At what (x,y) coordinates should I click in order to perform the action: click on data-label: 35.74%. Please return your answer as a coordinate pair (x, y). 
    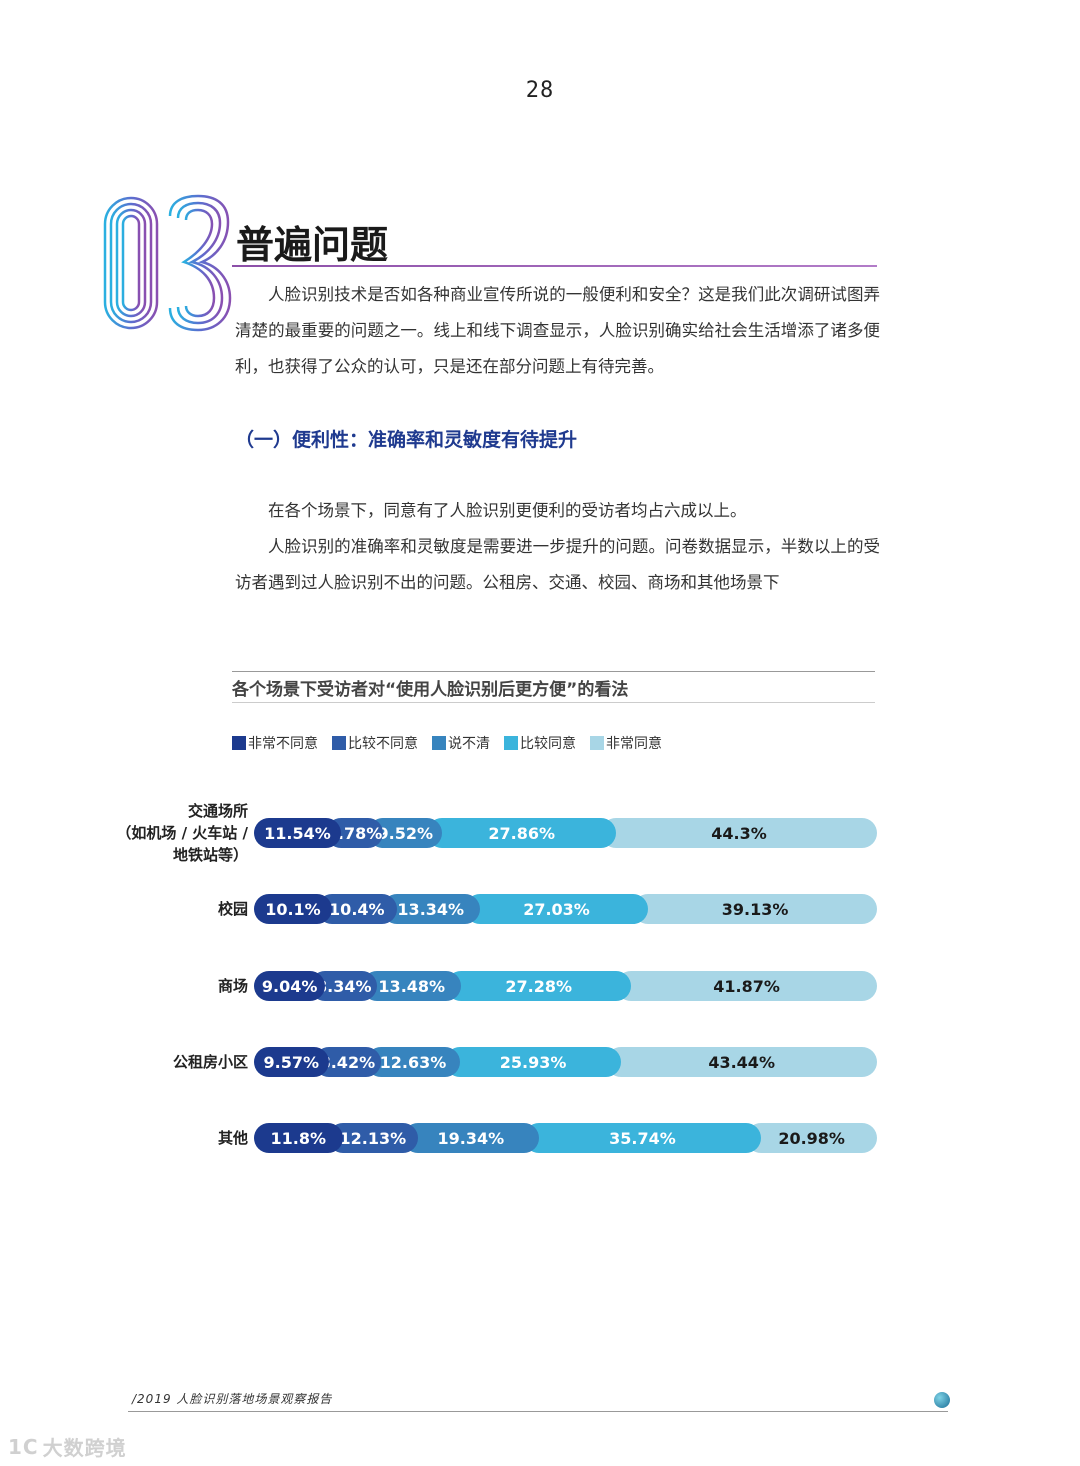
    Looking at the image, I should click on (642, 1138).